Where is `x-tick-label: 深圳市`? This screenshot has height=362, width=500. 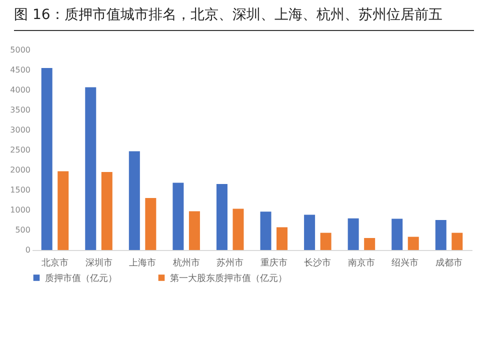 x-tick-label: 深圳市 is located at coordinates (98, 263).